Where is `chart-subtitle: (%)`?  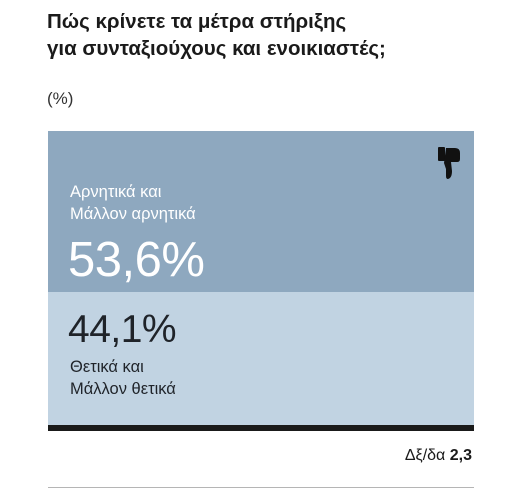
chart-subtitle: (%) is located at coordinates (60, 98).